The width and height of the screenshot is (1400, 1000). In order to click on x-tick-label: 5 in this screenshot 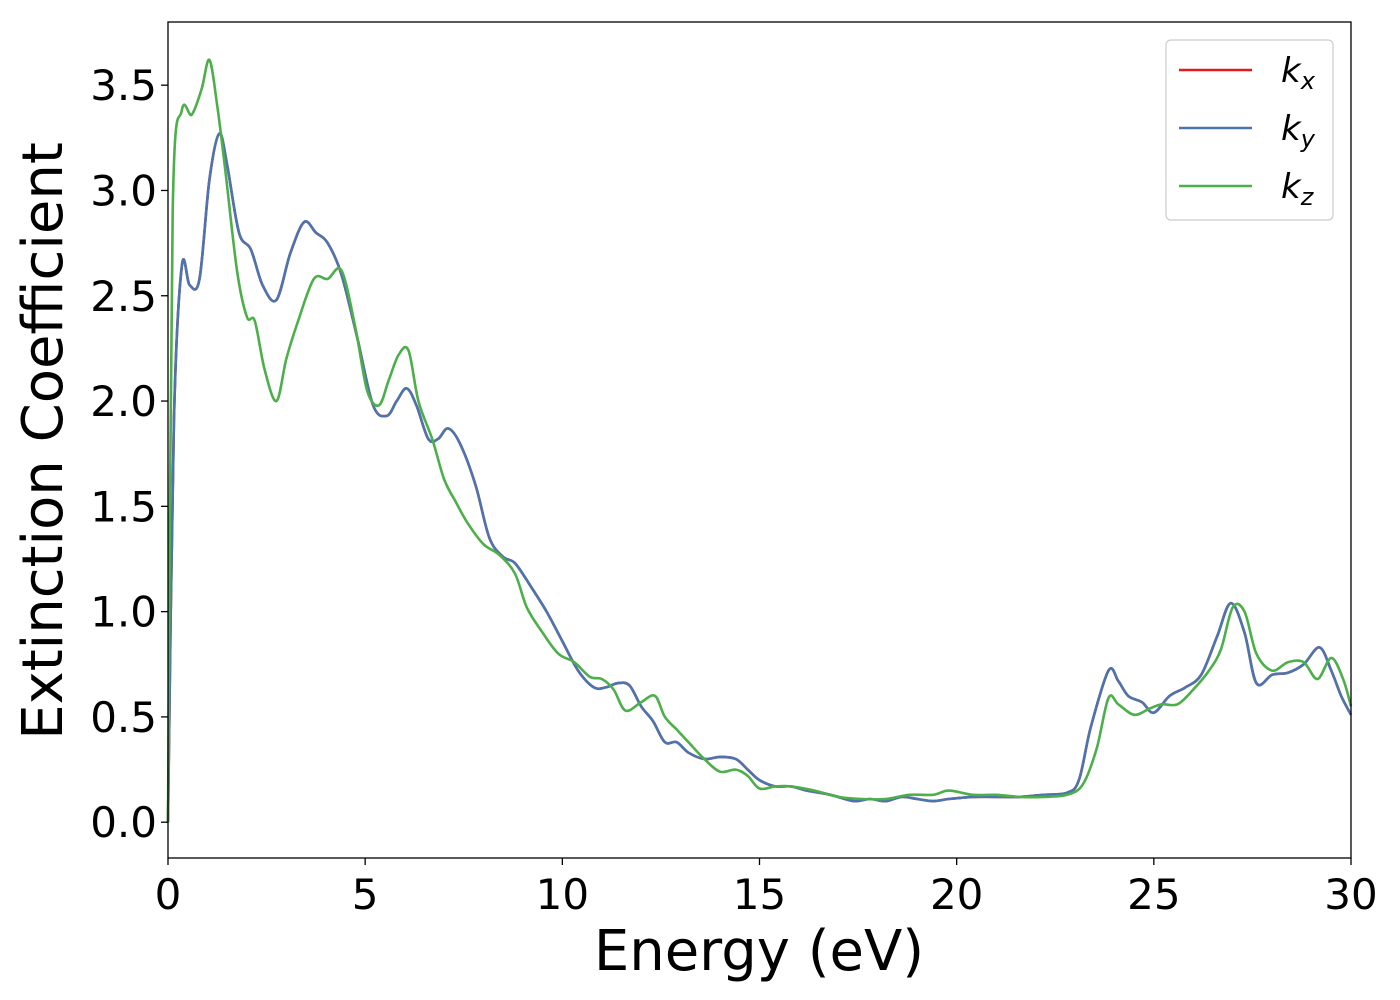, I will do `click(365, 894)`.